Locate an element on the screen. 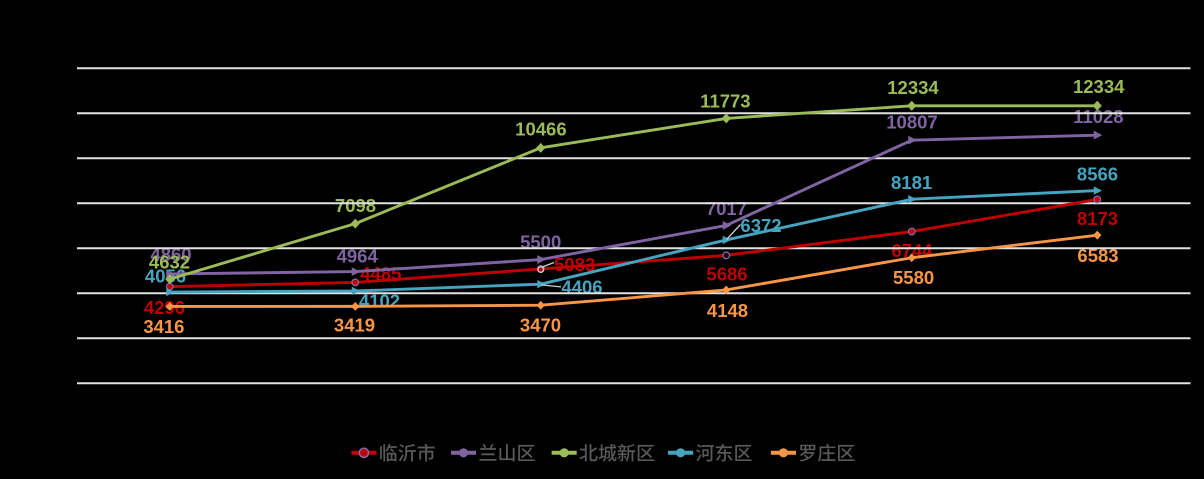 The height and width of the screenshot is (479, 1204). svg-text: 3419 is located at coordinates (354, 324).